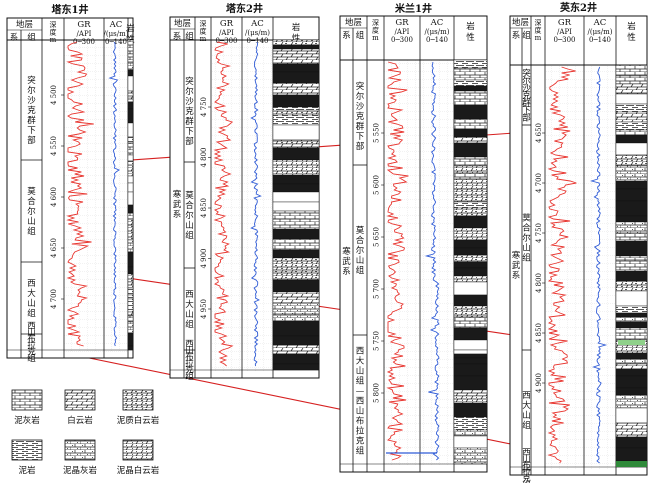  I want to click on well-title: 英东2井, so click(578, 7).